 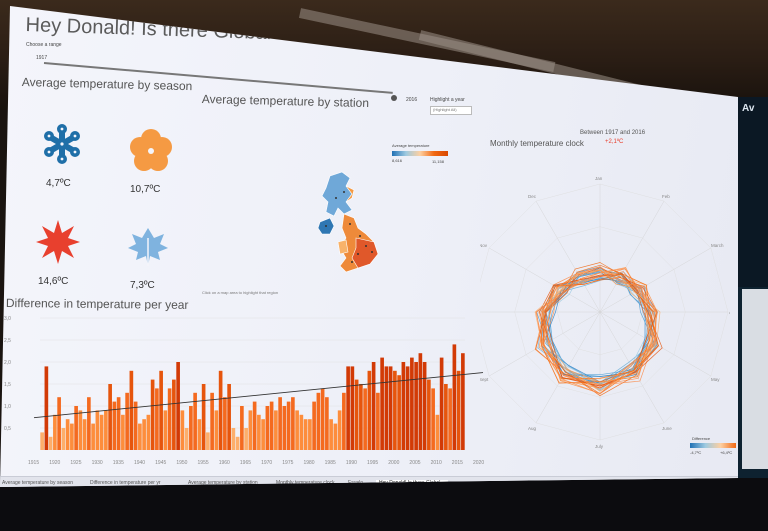 What do you see at coordinates (223, 483) in the screenshot?
I see `tab-station: Average temperature by station` at bounding box center [223, 483].